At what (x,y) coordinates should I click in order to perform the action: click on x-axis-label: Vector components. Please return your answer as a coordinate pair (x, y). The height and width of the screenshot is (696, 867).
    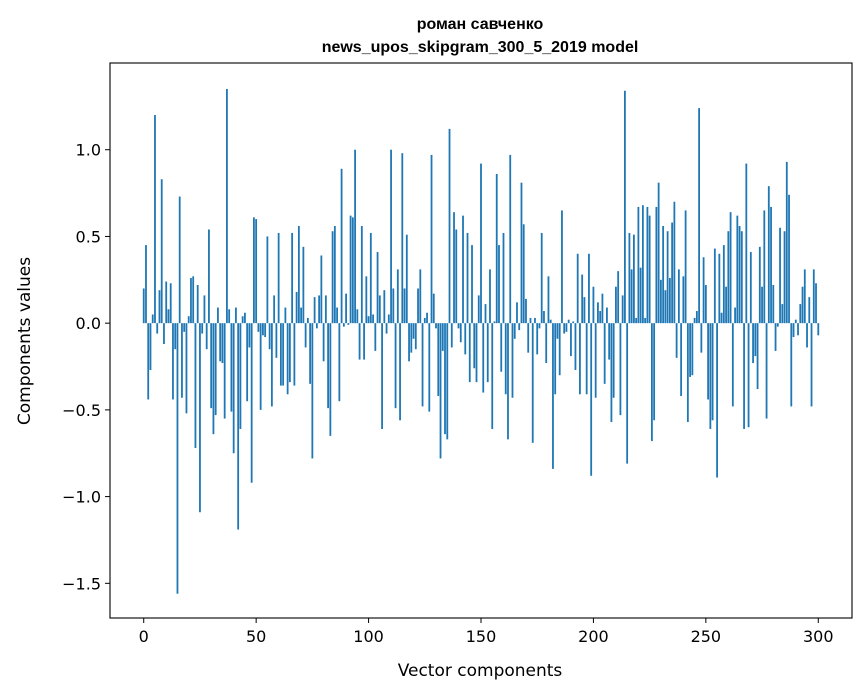
    Looking at the image, I should click on (480, 671).